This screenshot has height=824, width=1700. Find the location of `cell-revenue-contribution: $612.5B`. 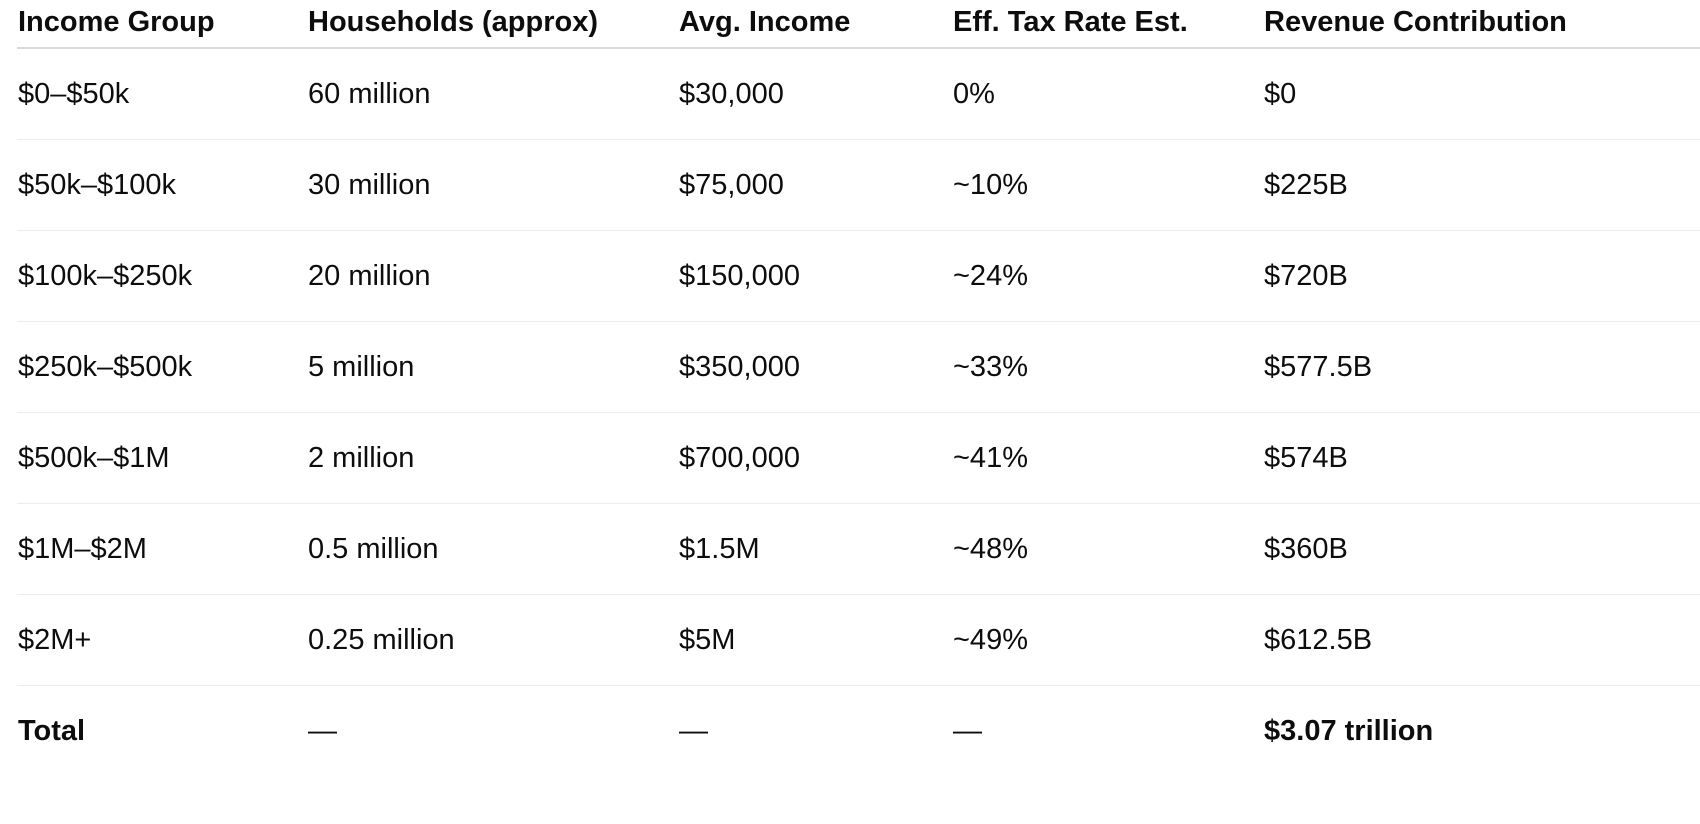

cell-revenue-contribution: $612.5B is located at coordinates (1481, 640).